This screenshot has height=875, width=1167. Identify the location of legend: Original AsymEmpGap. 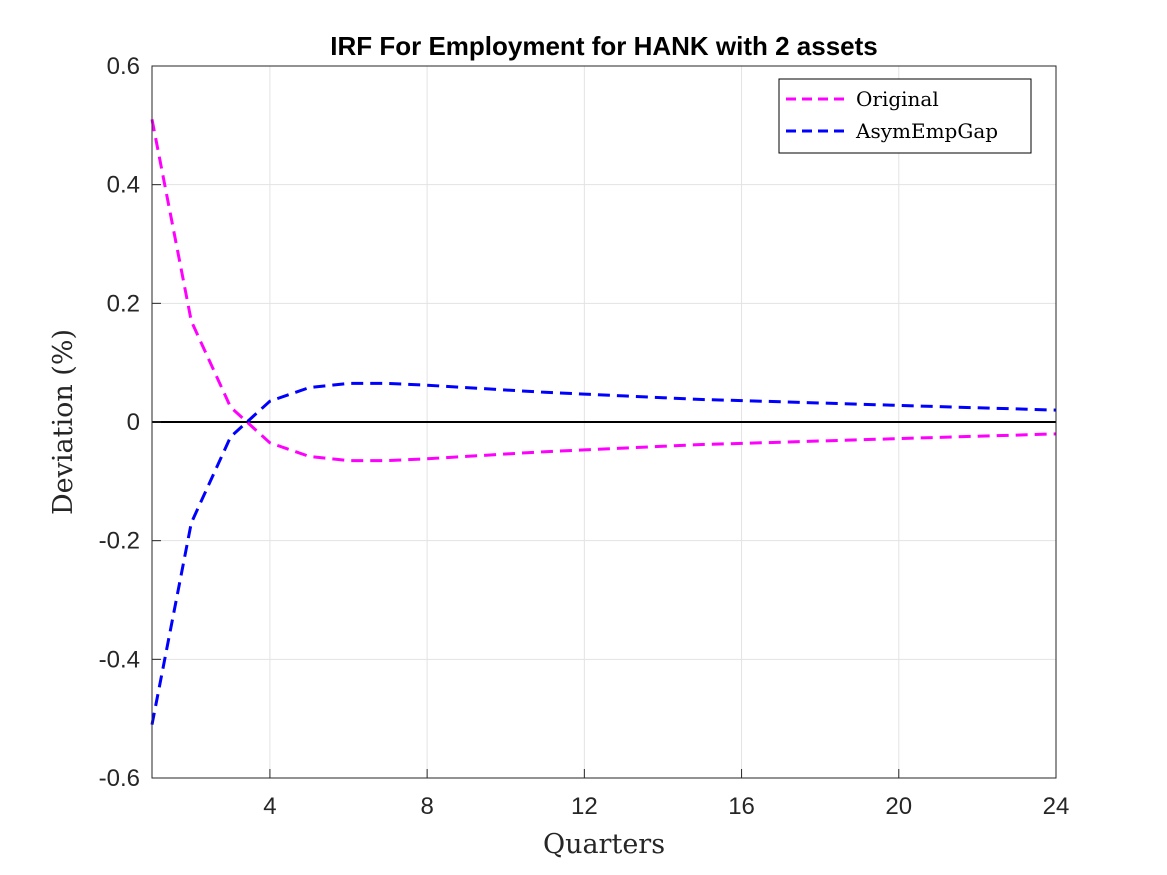
(905, 116).